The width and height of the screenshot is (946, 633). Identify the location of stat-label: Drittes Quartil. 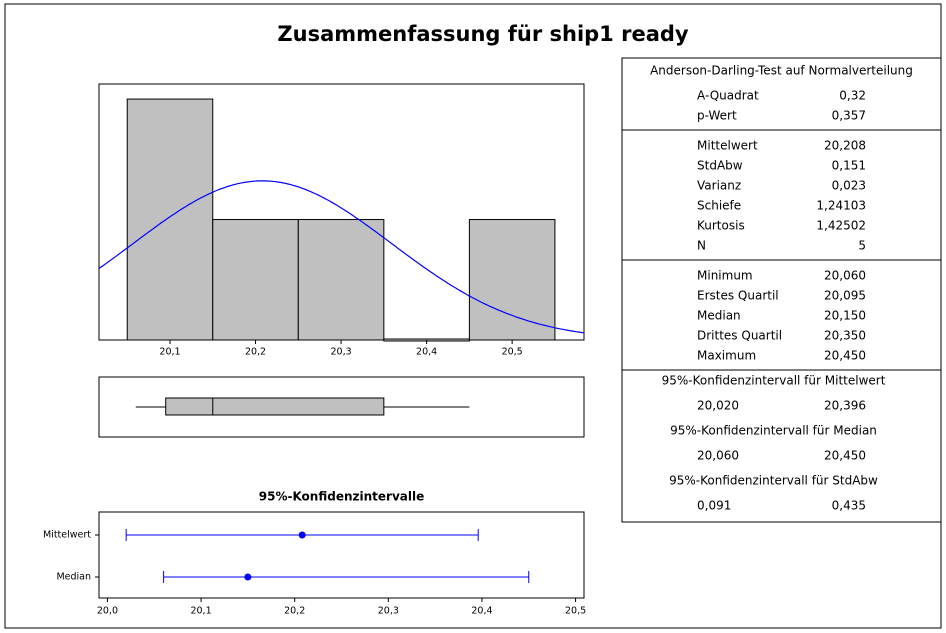
(739, 336).